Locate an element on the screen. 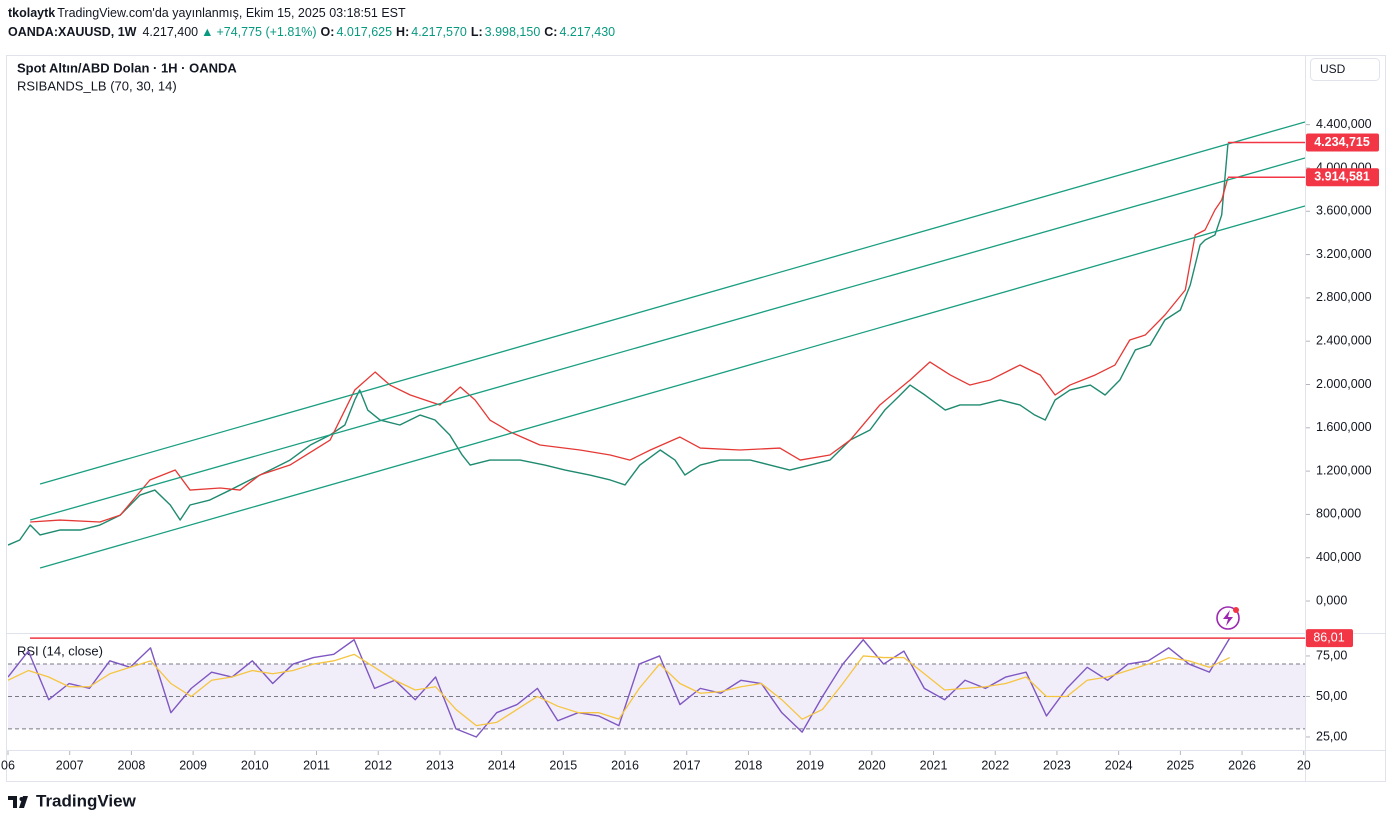  x-tick-label: 2020 is located at coordinates (872, 765).